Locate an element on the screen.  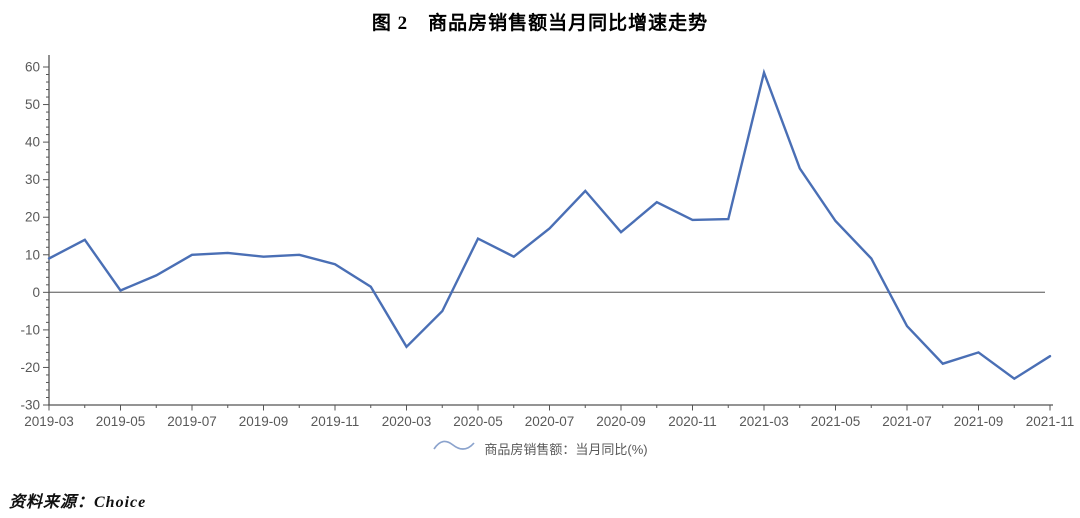
svg-text: 2019-07 is located at coordinates (192, 421).